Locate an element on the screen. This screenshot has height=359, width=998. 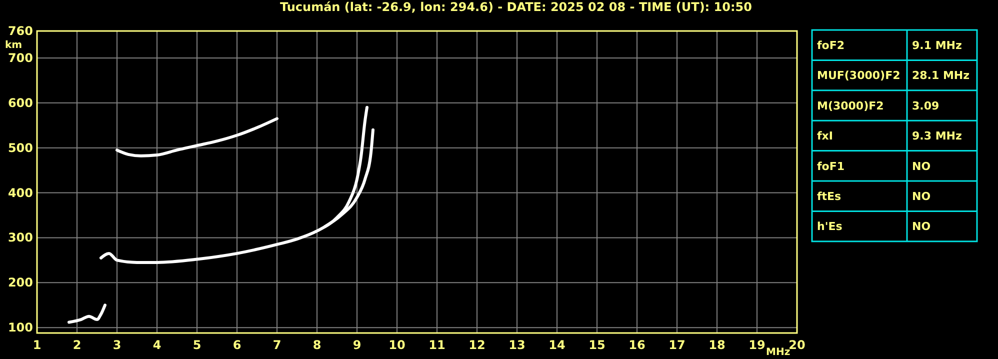
x-tick-label: 14 is located at coordinates (557, 345).